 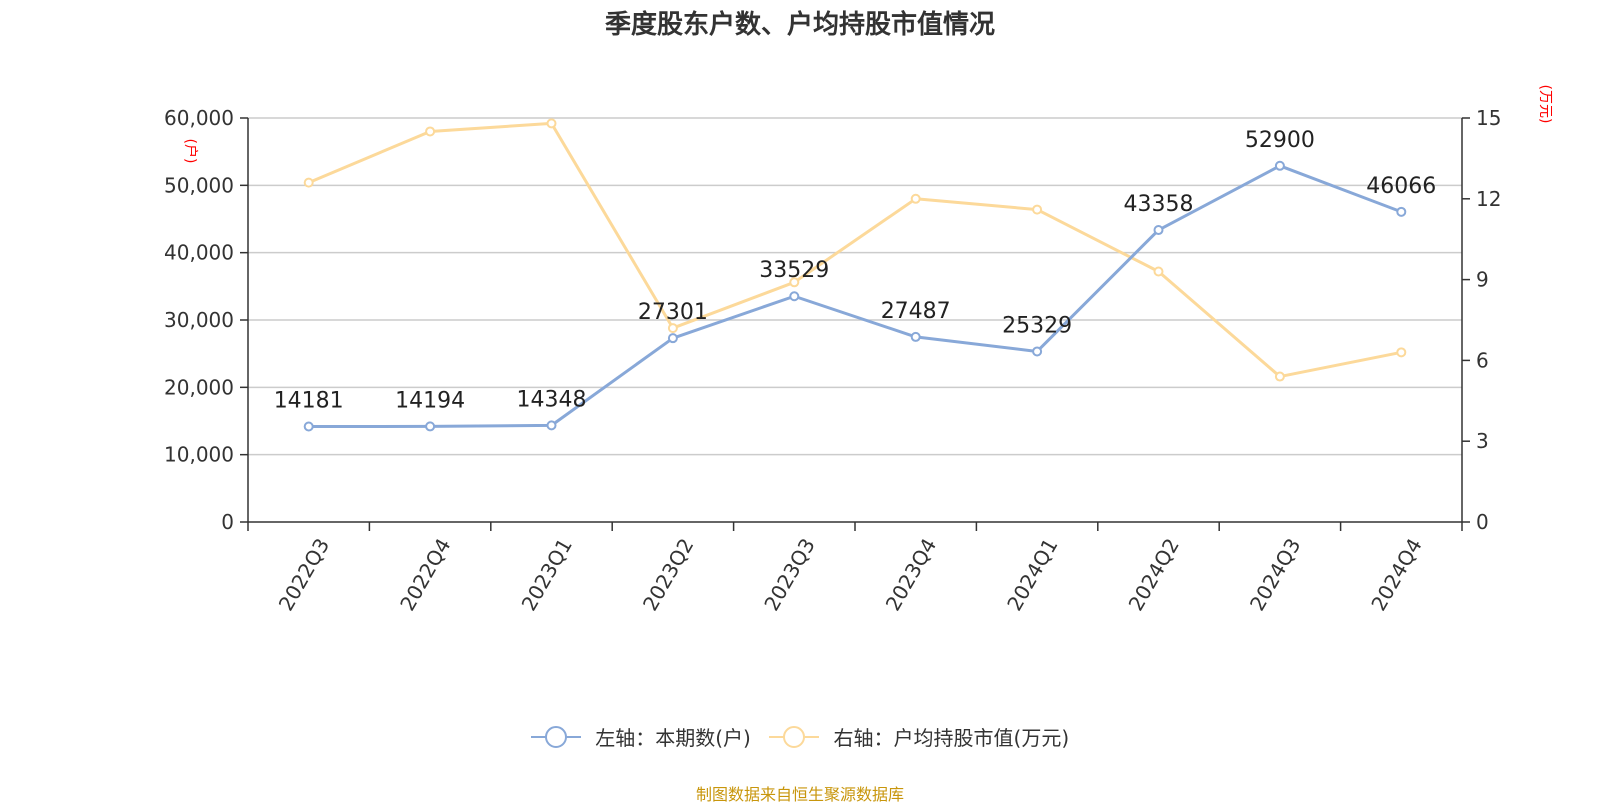 What do you see at coordinates (190, 151) in the screenshot?
I see `left-axis-unit-label: (户)` at bounding box center [190, 151].